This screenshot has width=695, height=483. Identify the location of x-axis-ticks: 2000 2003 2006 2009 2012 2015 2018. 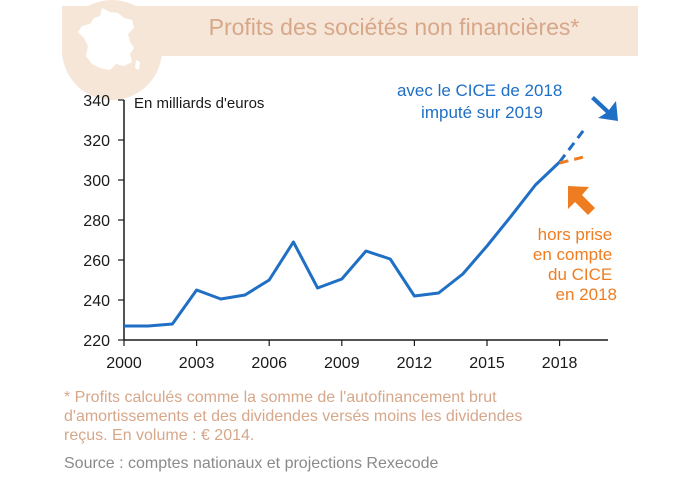
(341, 356).